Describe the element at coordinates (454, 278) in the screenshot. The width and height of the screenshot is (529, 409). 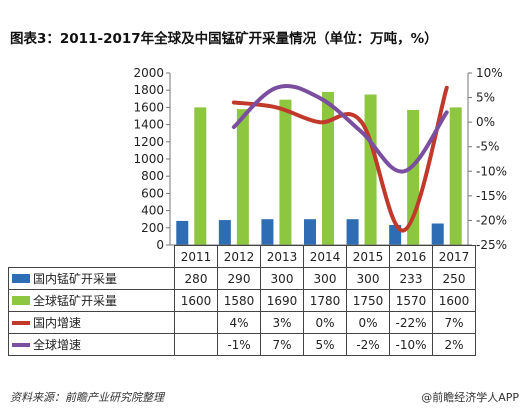
I see `data-label: 250` at that location.